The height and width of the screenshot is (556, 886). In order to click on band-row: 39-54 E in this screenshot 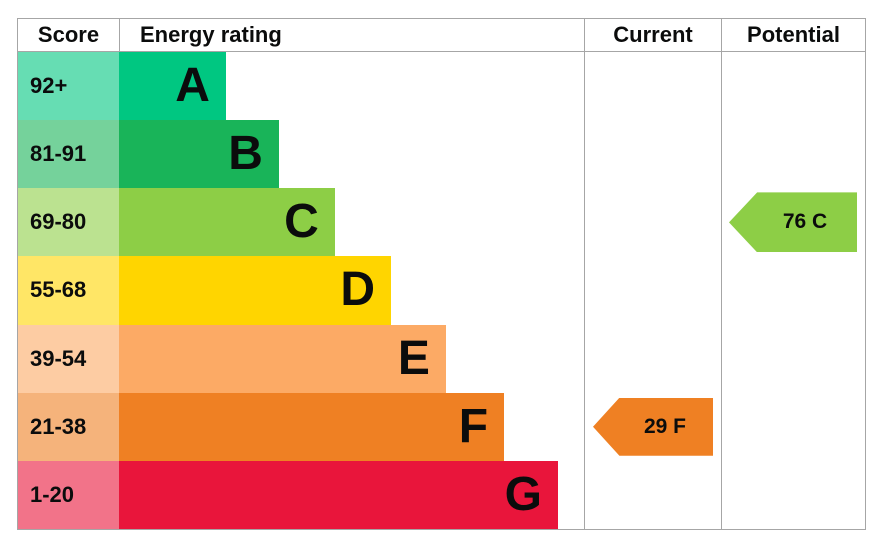, I will do `click(301, 358)`.